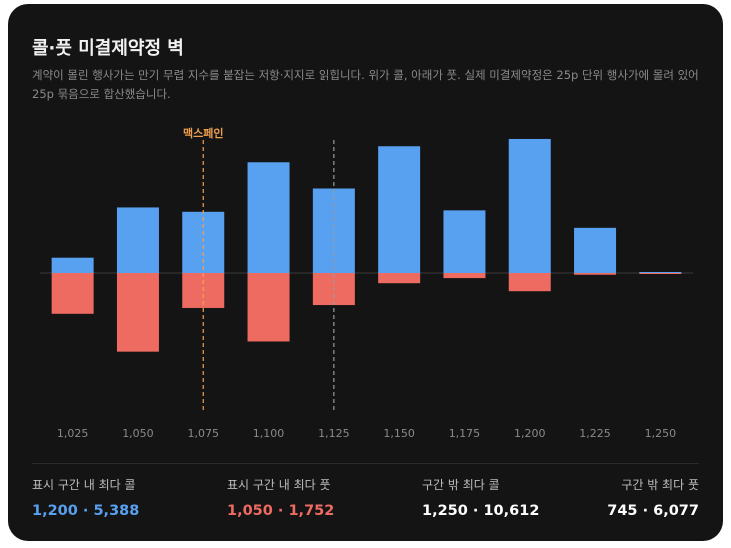 The width and height of the screenshot is (731, 548). What do you see at coordinates (661, 433) in the screenshot?
I see `x-tick-label: 1,250` at bounding box center [661, 433].